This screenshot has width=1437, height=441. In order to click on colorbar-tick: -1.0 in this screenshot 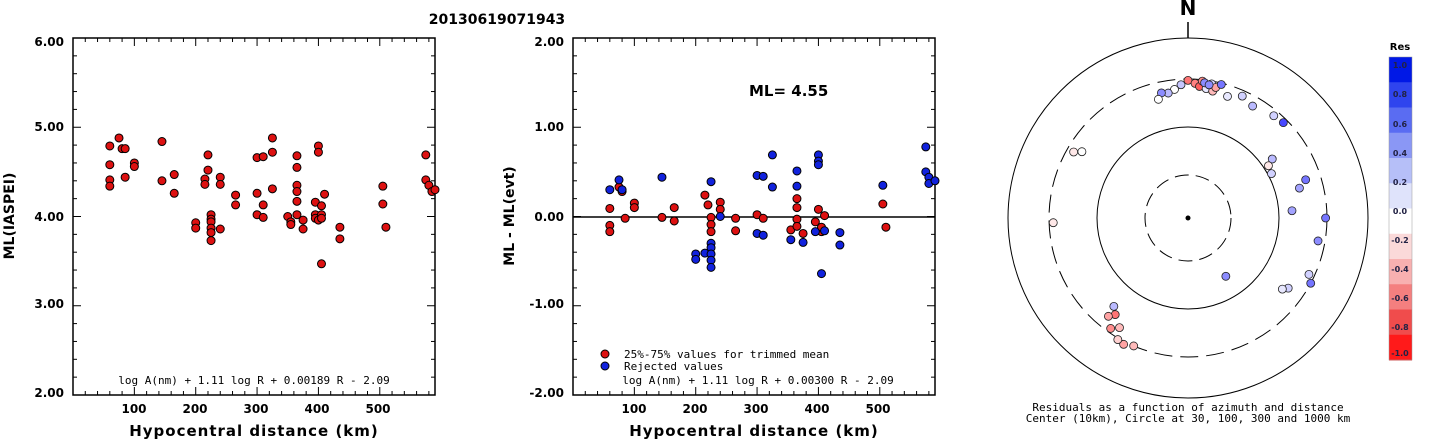, I will do `click(1400, 353)`.